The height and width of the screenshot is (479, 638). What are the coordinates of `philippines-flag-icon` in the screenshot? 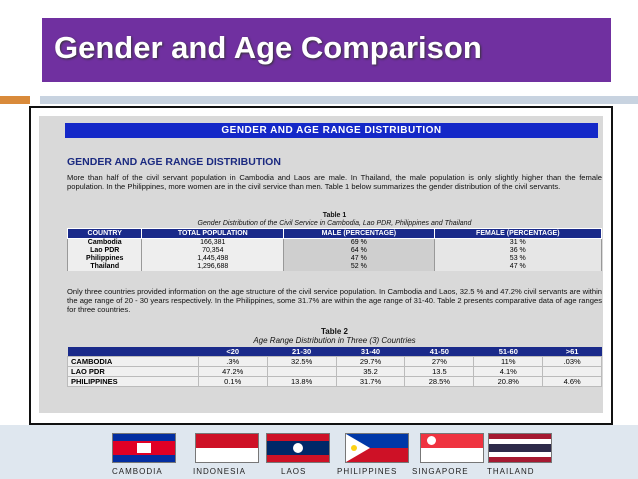 It's located at (377, 448).